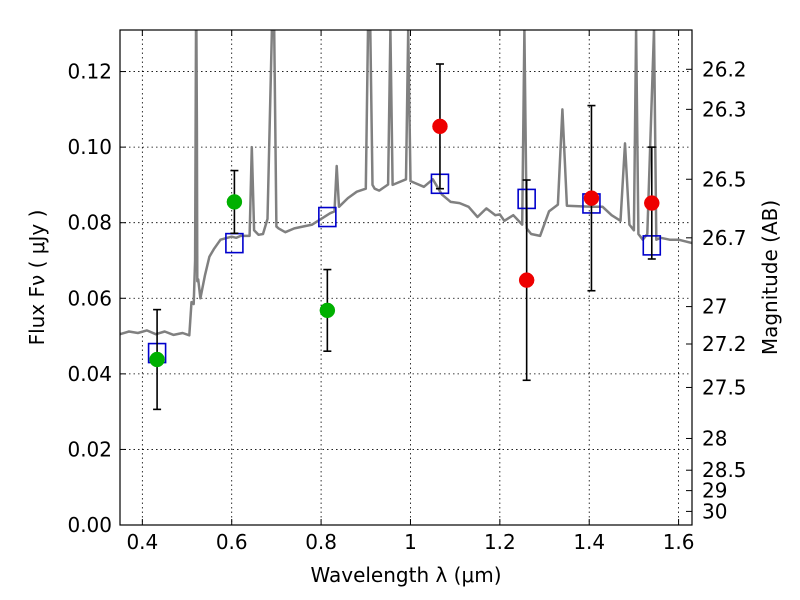  What do you see at coordinates (89, 298) in the screenshot?
I see `y-tick-label: 0.06` at bounding box center [89, 298].